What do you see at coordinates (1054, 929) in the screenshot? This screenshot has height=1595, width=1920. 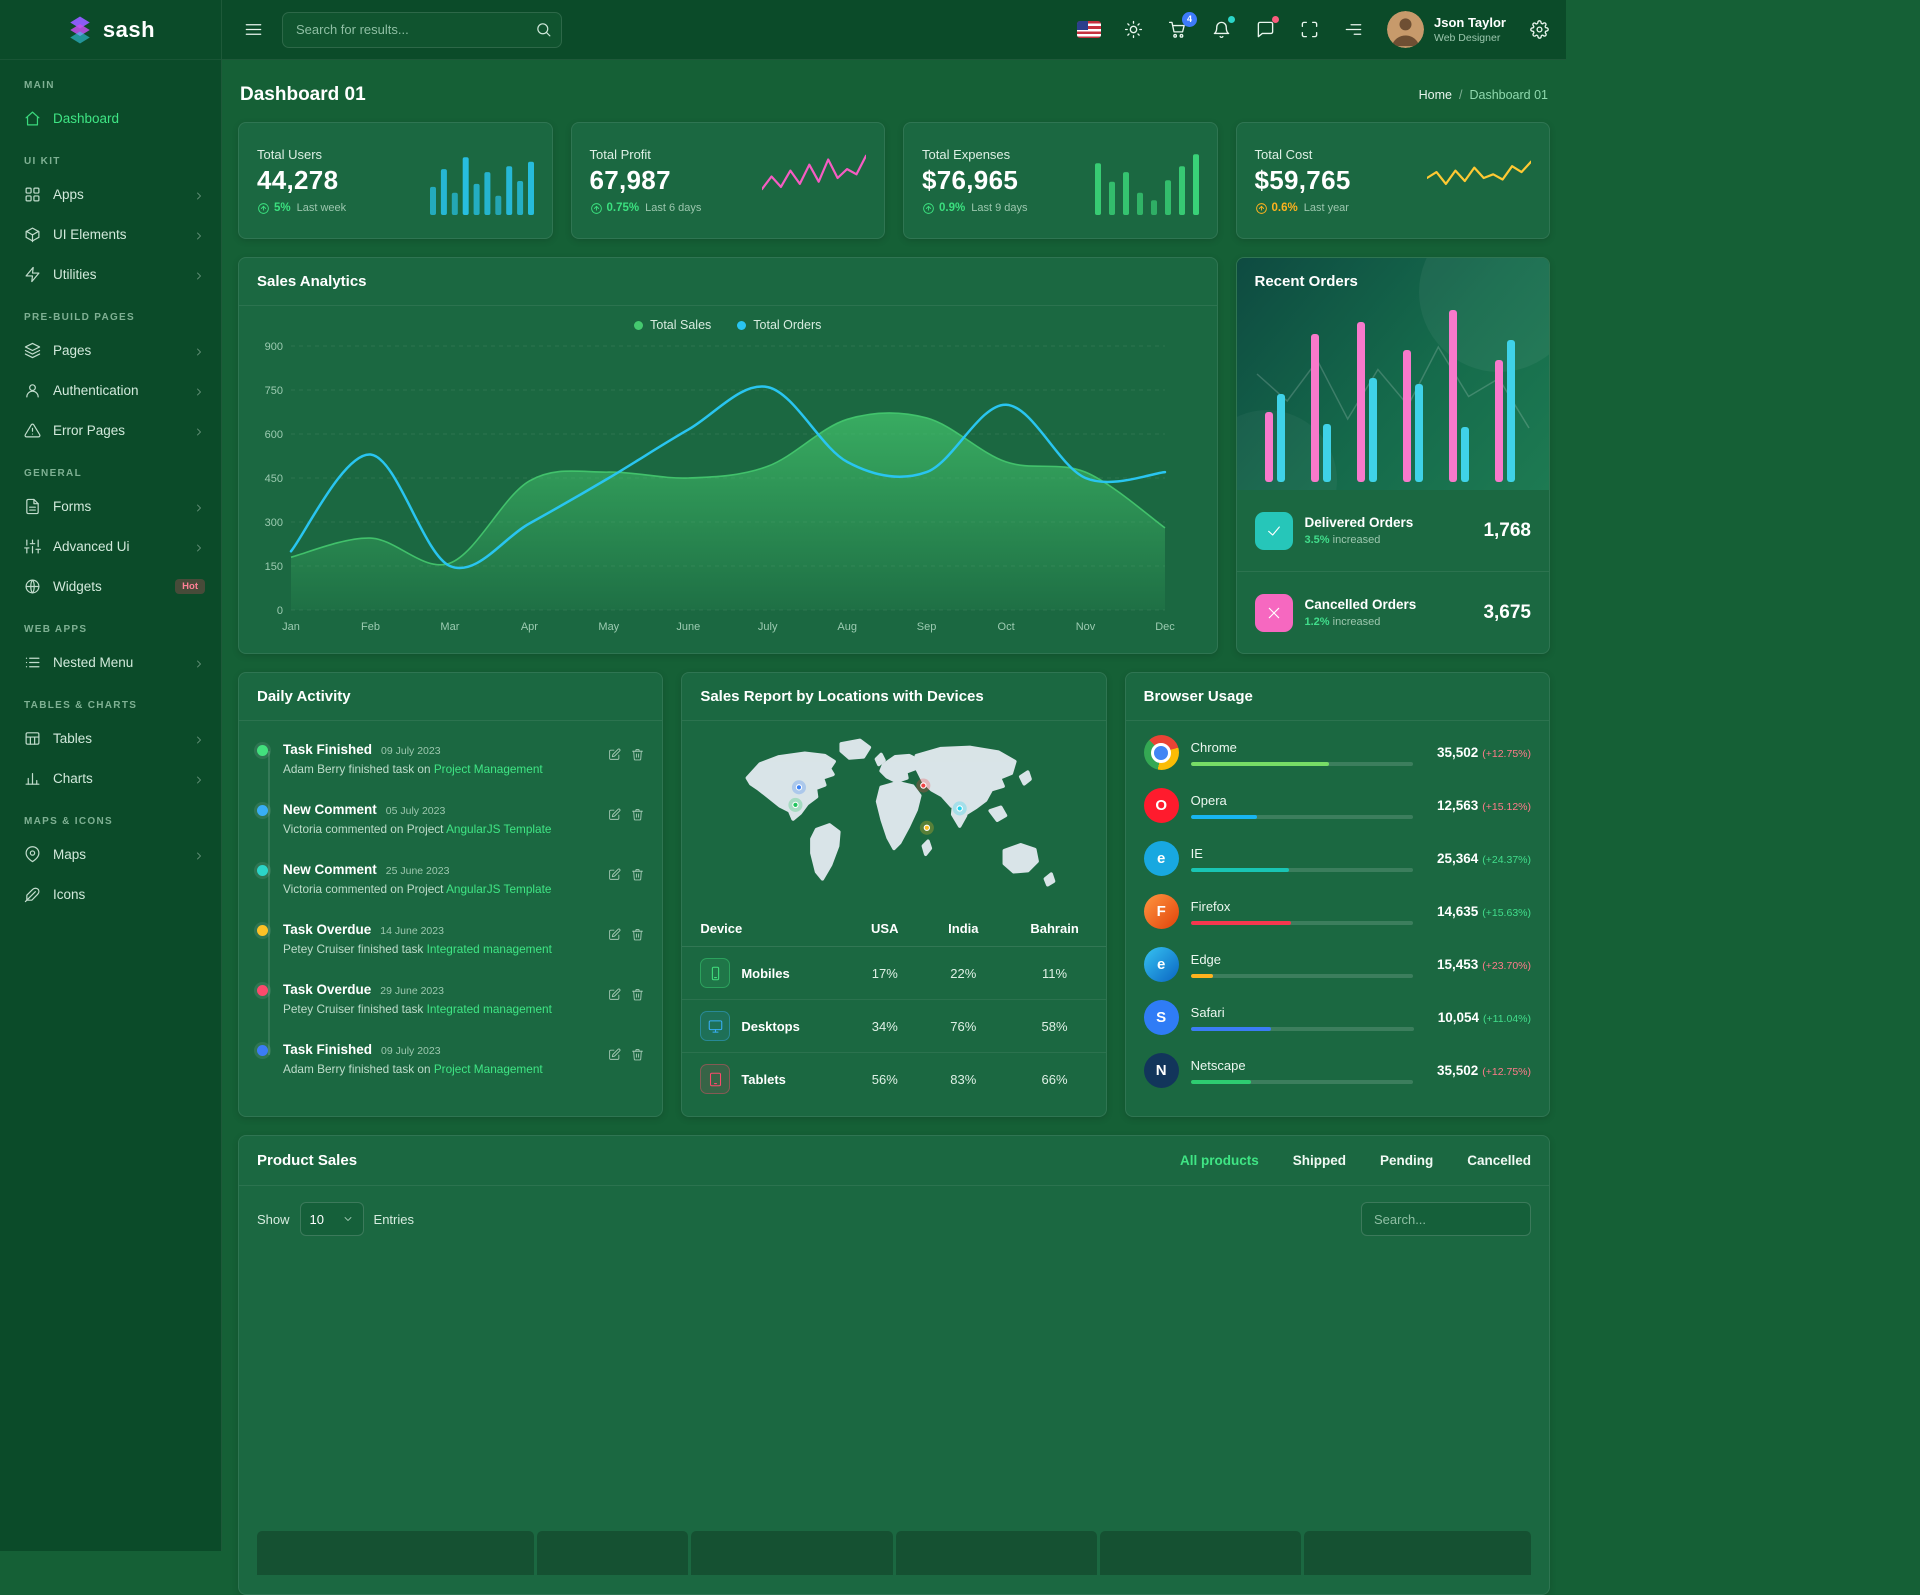 I see `column-bahrain: Bahrain` at bounding box center [1054, 929].